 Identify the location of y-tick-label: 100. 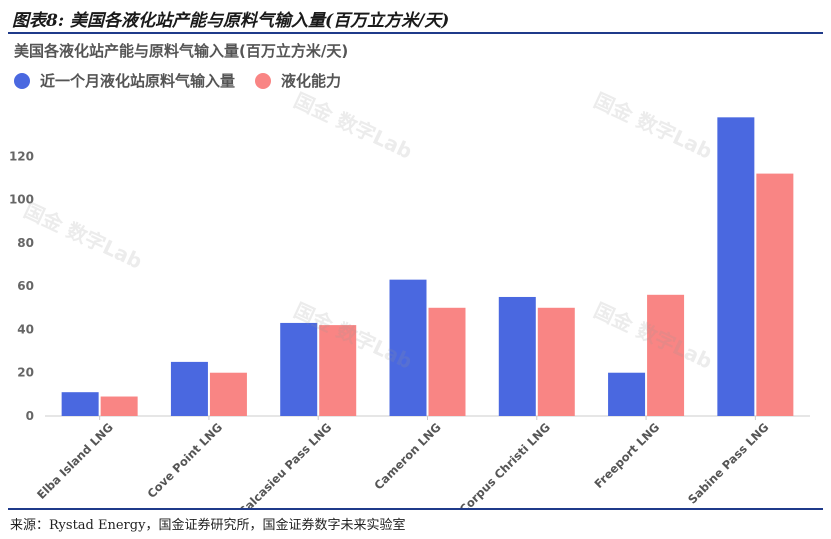
(21, 200).